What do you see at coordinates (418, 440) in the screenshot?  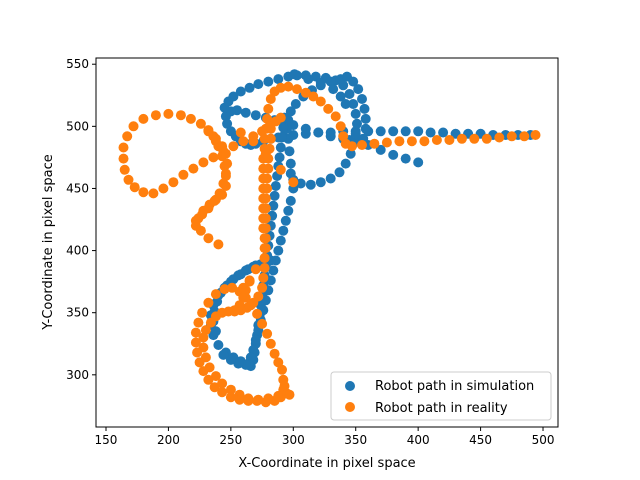 I see `x-tick-label: 400` at bounding box center [418, 440].